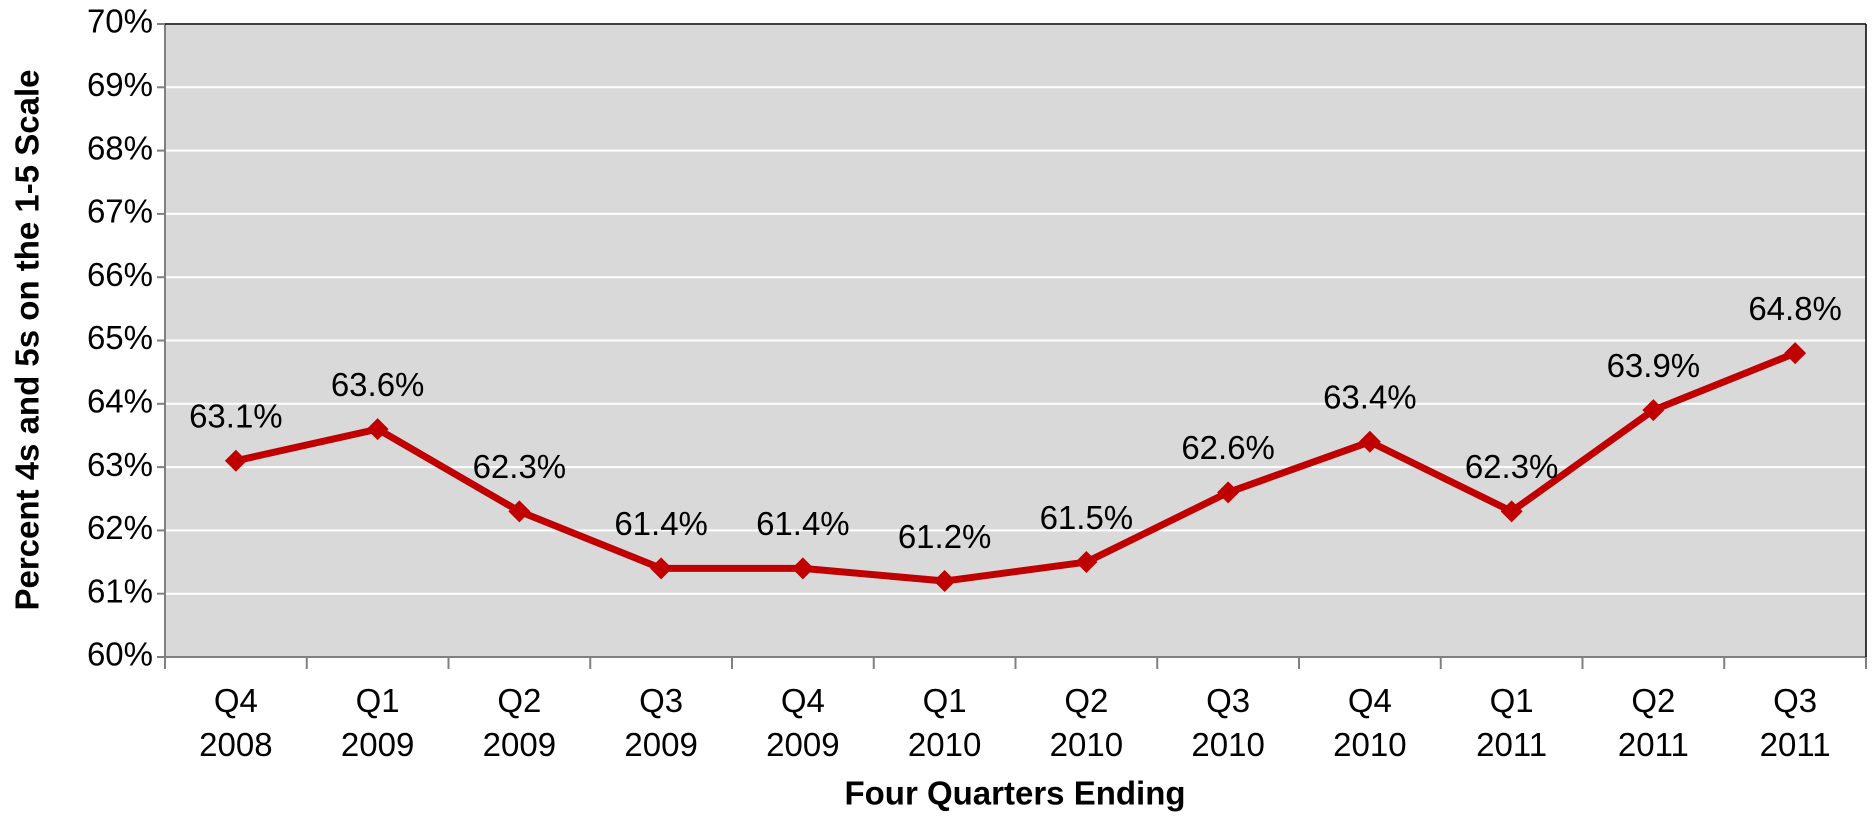 This screenshot has height=817, width=1873. What do you see at coordinates (120, 464) in the screenshot?
I see `y-tick-label: 63%` at bounding box center [120, 464].